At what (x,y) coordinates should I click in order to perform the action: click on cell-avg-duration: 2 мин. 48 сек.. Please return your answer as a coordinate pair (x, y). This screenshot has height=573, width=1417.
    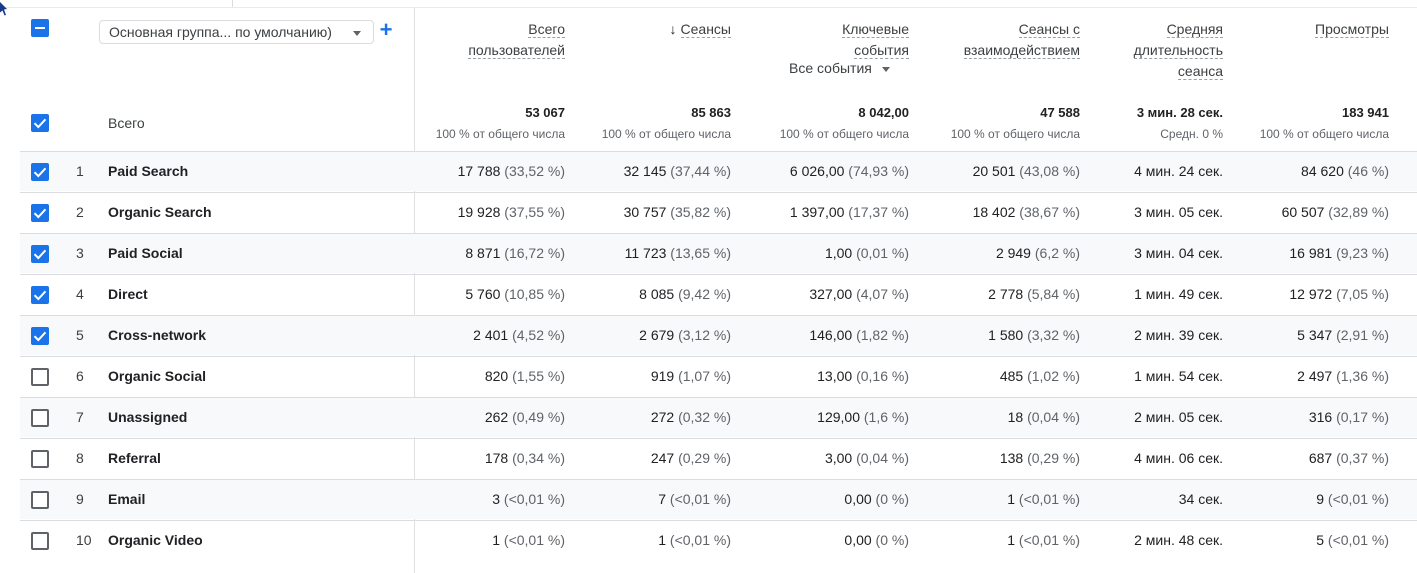
    Looking at the image, I should click on (1178, 540).